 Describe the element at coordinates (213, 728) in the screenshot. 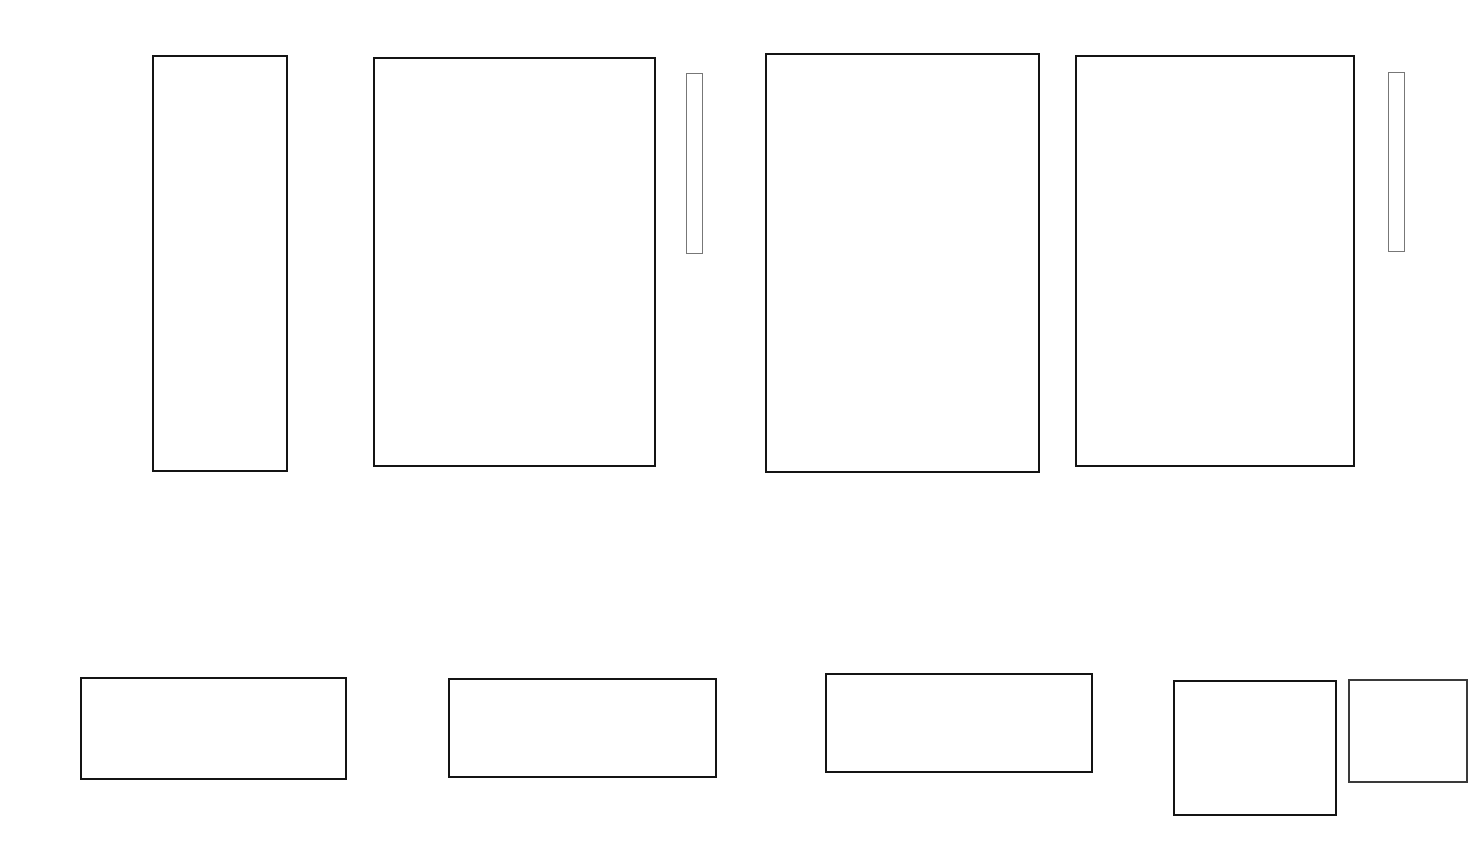

I see `panel-d-plot` at that location.